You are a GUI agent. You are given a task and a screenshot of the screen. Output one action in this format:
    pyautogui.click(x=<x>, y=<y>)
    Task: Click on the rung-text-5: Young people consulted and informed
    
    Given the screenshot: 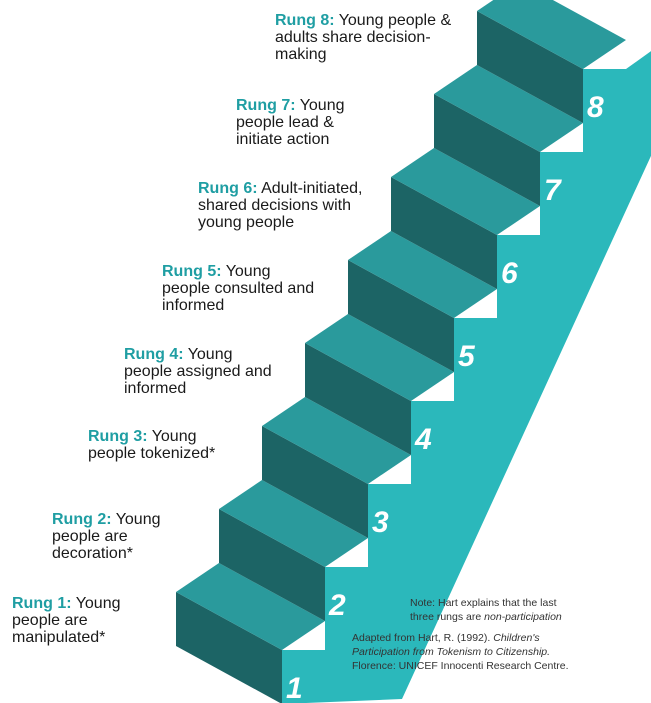 What is the action you would take?
    pyautogui.click(x=238, y=288)
    